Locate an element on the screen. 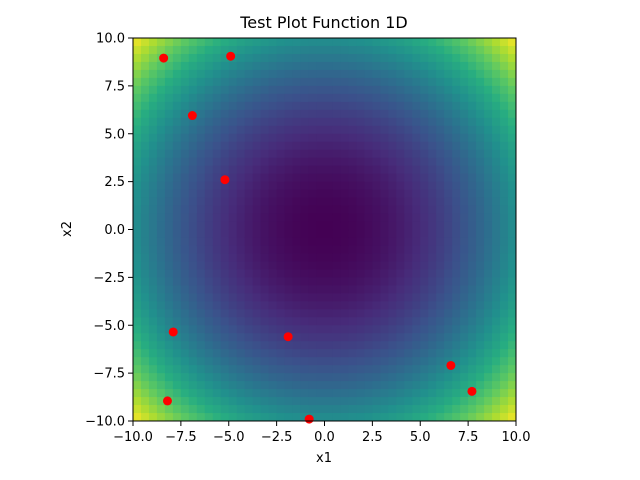 This screenshot has width=640, height=480. y-axis-label: x2 is located at coordinates (67, 229).